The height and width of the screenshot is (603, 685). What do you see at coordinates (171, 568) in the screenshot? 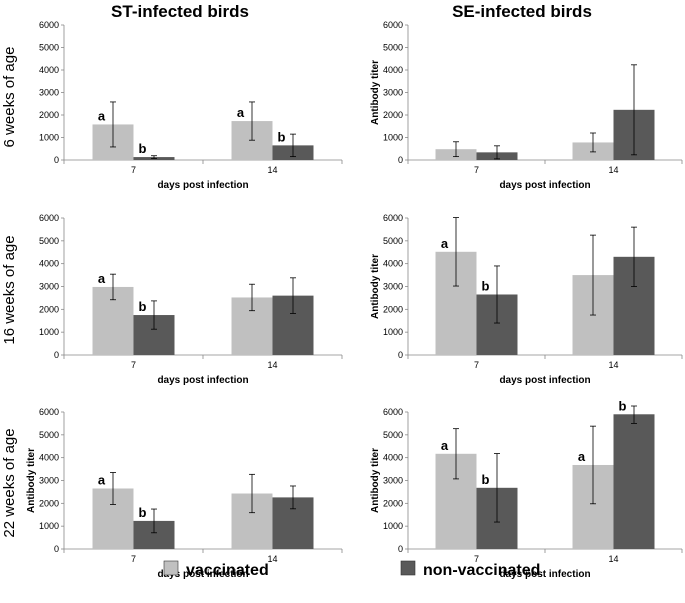
I see `legend-swatch-vaccinated` at bounding box center [171, 568].